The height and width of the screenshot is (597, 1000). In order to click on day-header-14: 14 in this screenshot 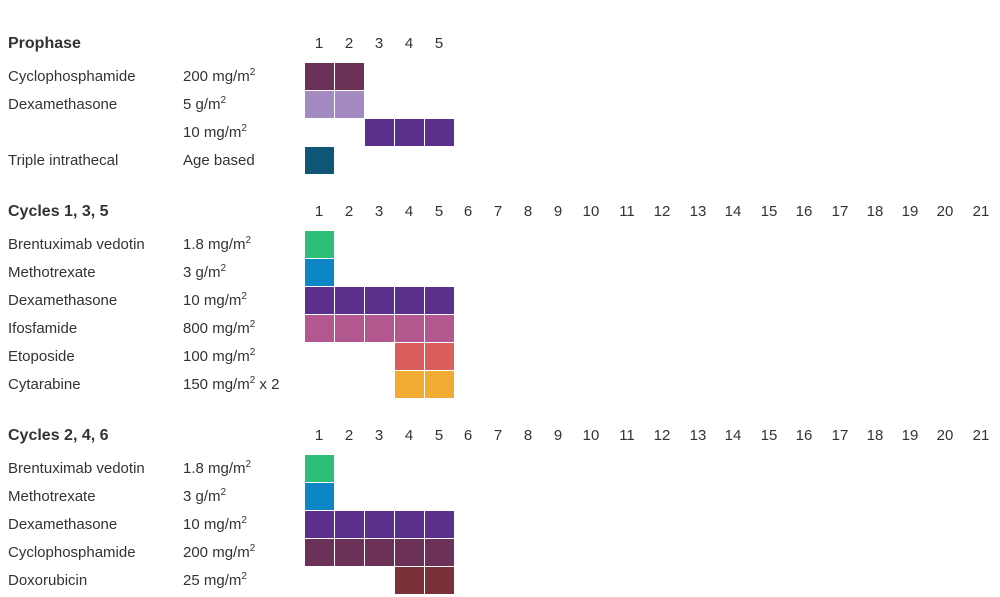, I will do `click(733, 435)`.